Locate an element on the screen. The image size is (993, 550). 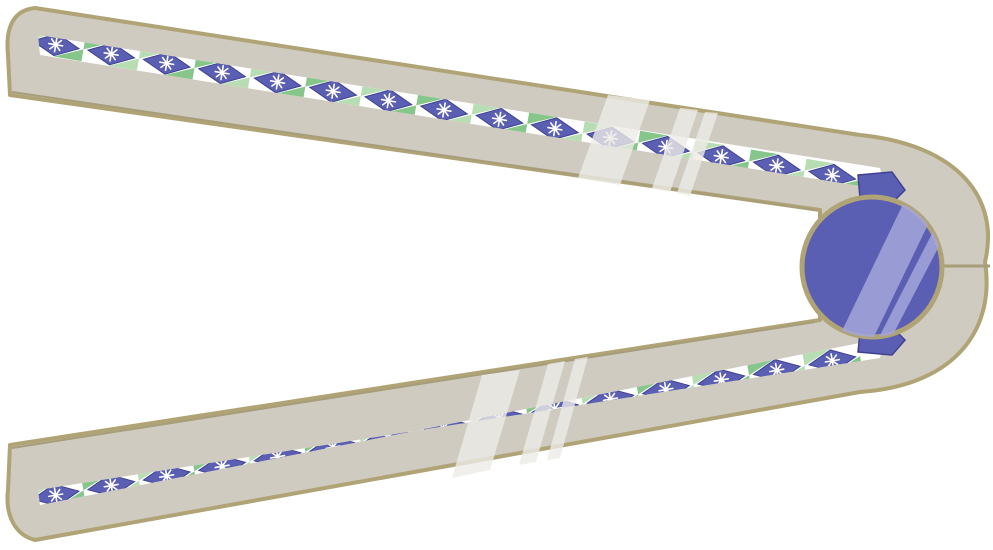
gem-shine is located at coordinates (891, 268).